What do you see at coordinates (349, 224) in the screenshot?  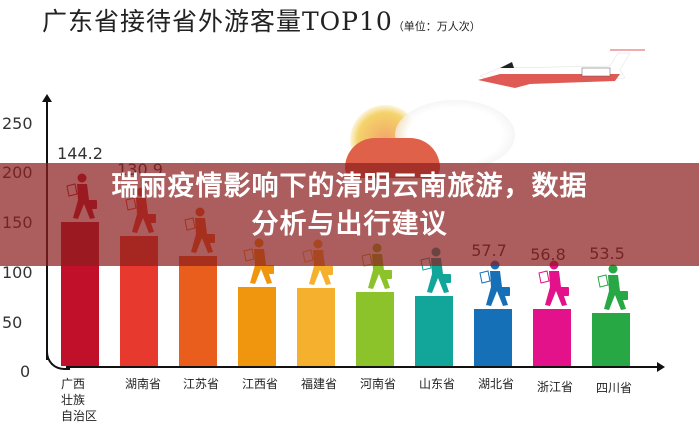 I see `headline-line-2: 分析与出行建议` at bounding box center [349, 224].